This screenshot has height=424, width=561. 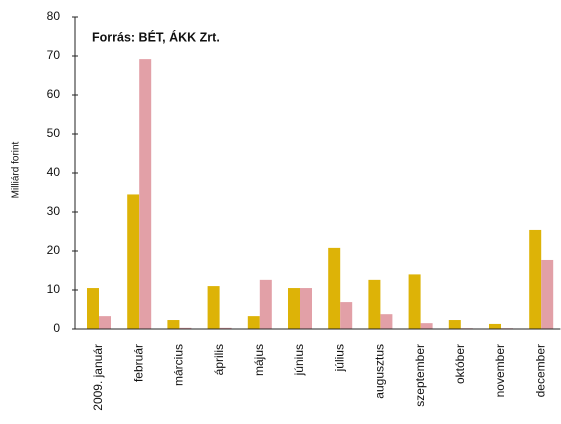 I want to click on y-tick-label: 50, so click(x=54, y=133).